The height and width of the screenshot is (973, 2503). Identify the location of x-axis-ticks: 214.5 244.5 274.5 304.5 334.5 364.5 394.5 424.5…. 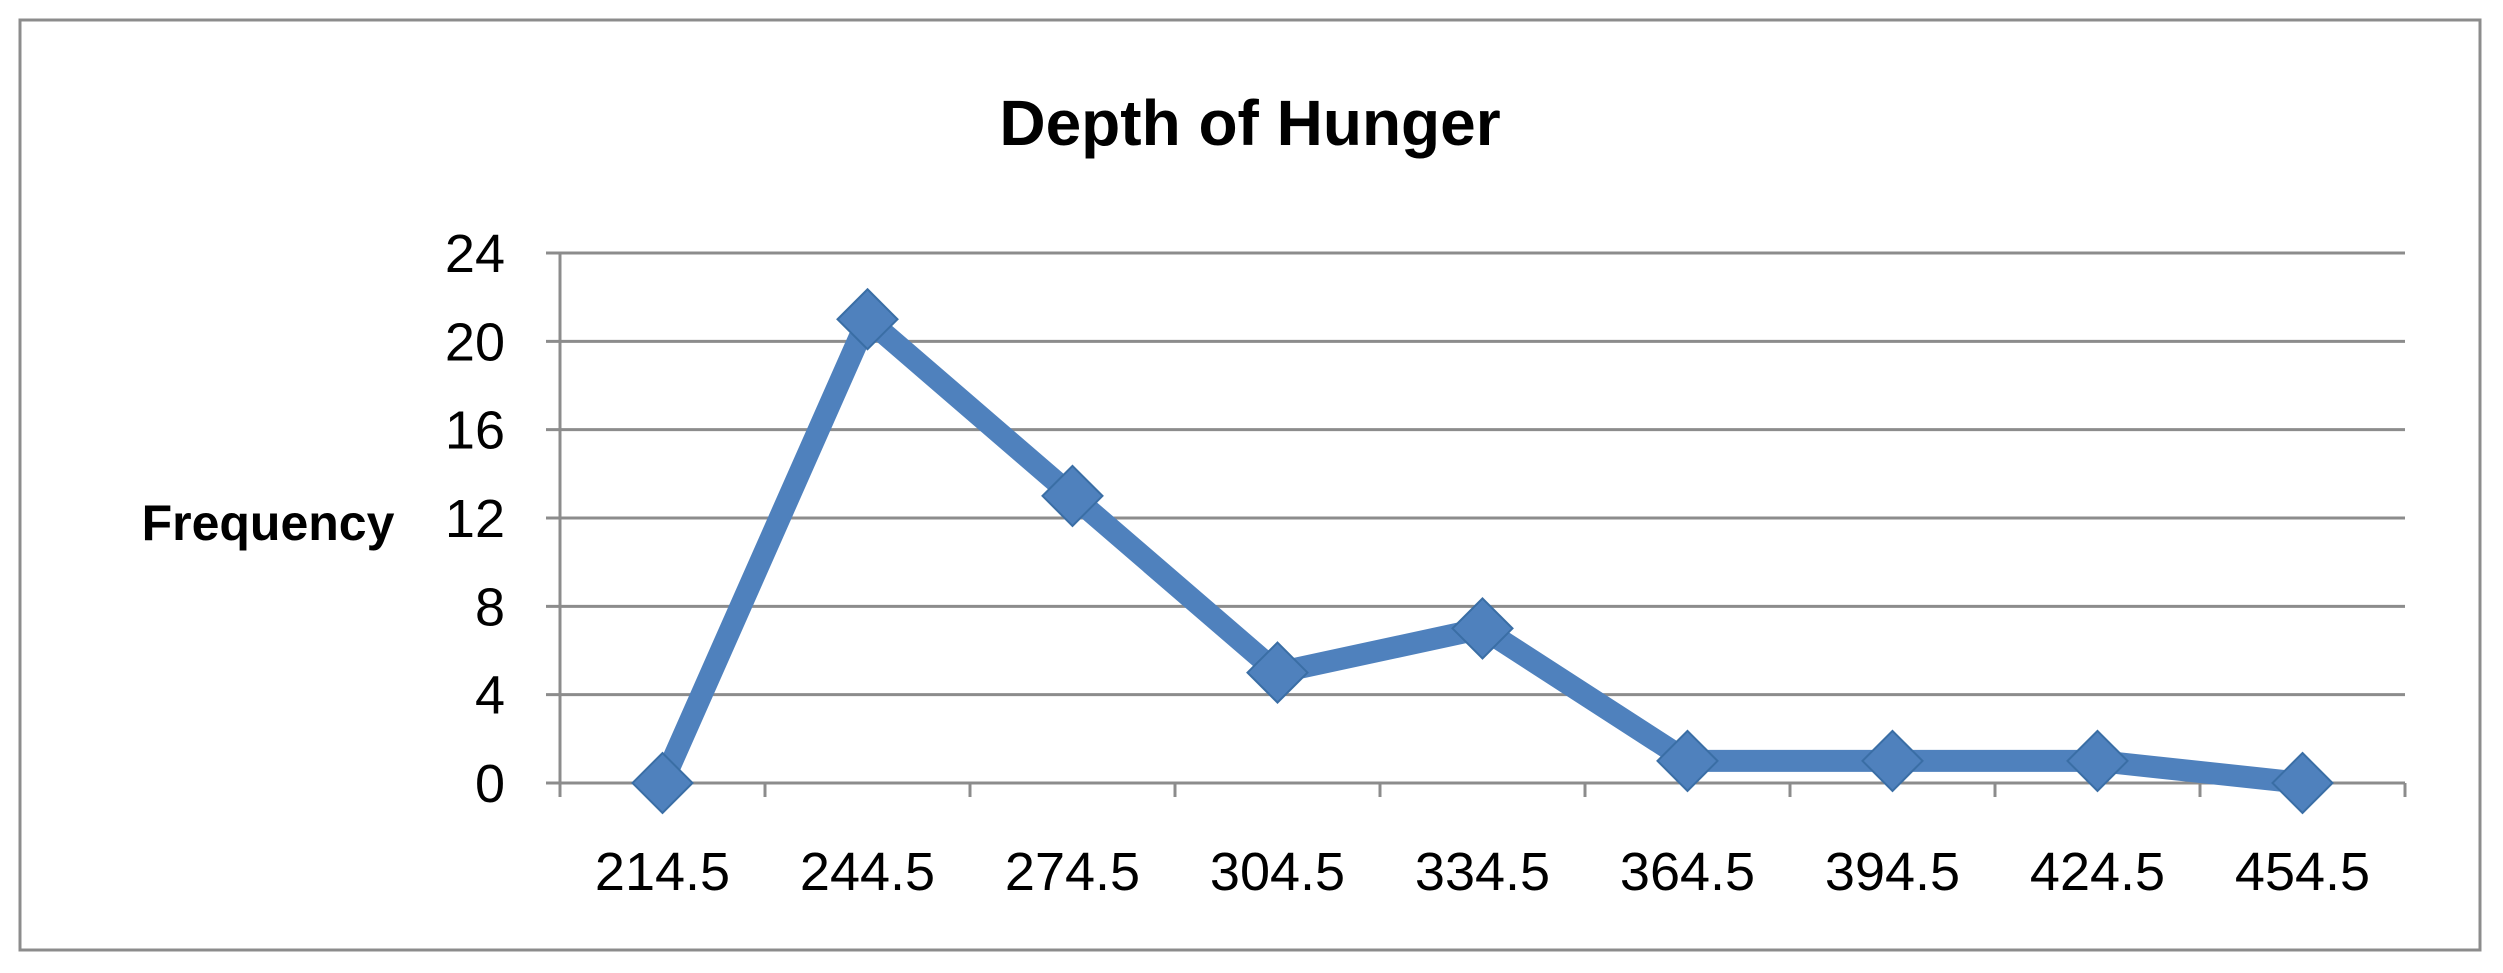
(1482, 842).